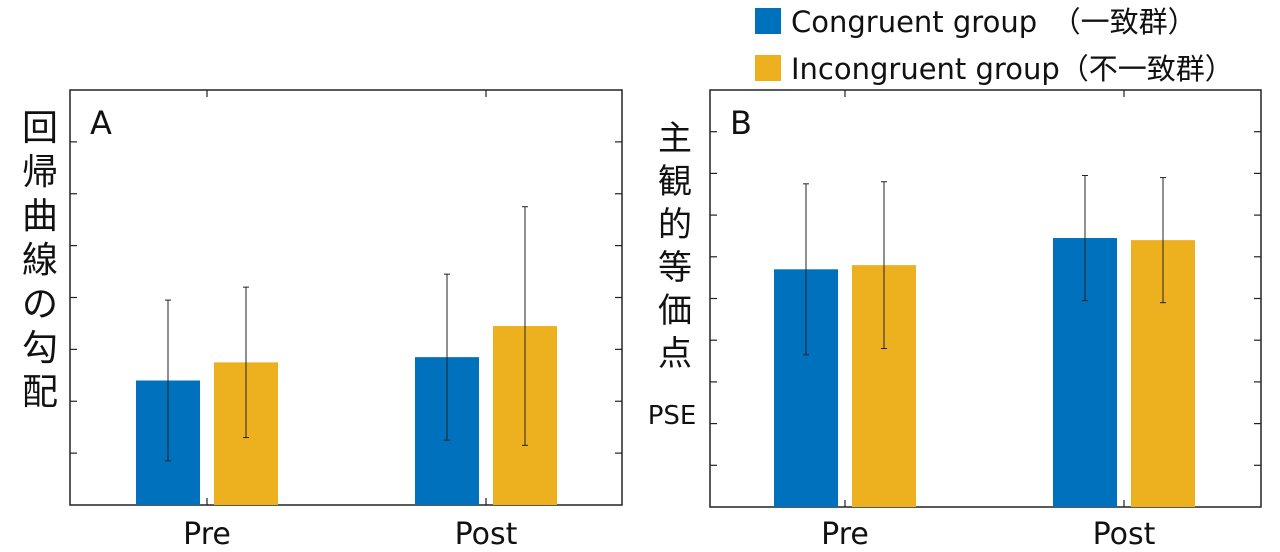 This screenshot has width=1280, height=552. Describe the element at coordinates (675, 182) in the screenshot. I see `panel-b-y-label-glyph: 観` at that location.